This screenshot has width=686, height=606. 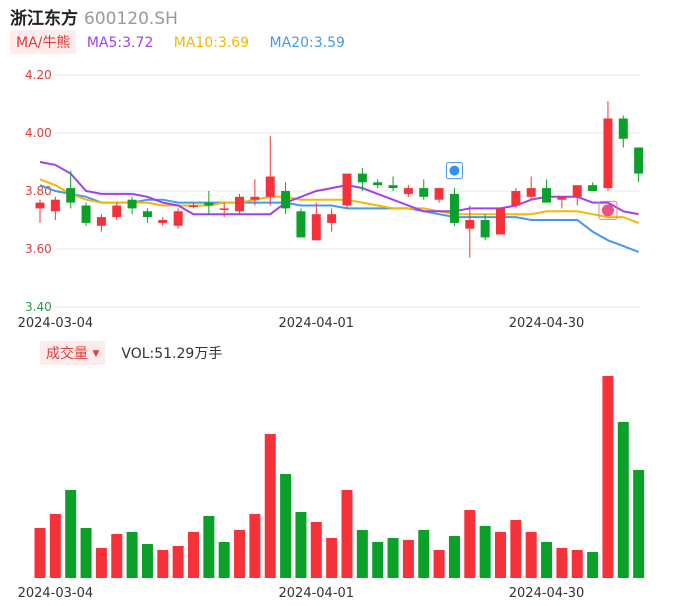 I want to click on blue-marker-dot, so click(x=454, y=170).